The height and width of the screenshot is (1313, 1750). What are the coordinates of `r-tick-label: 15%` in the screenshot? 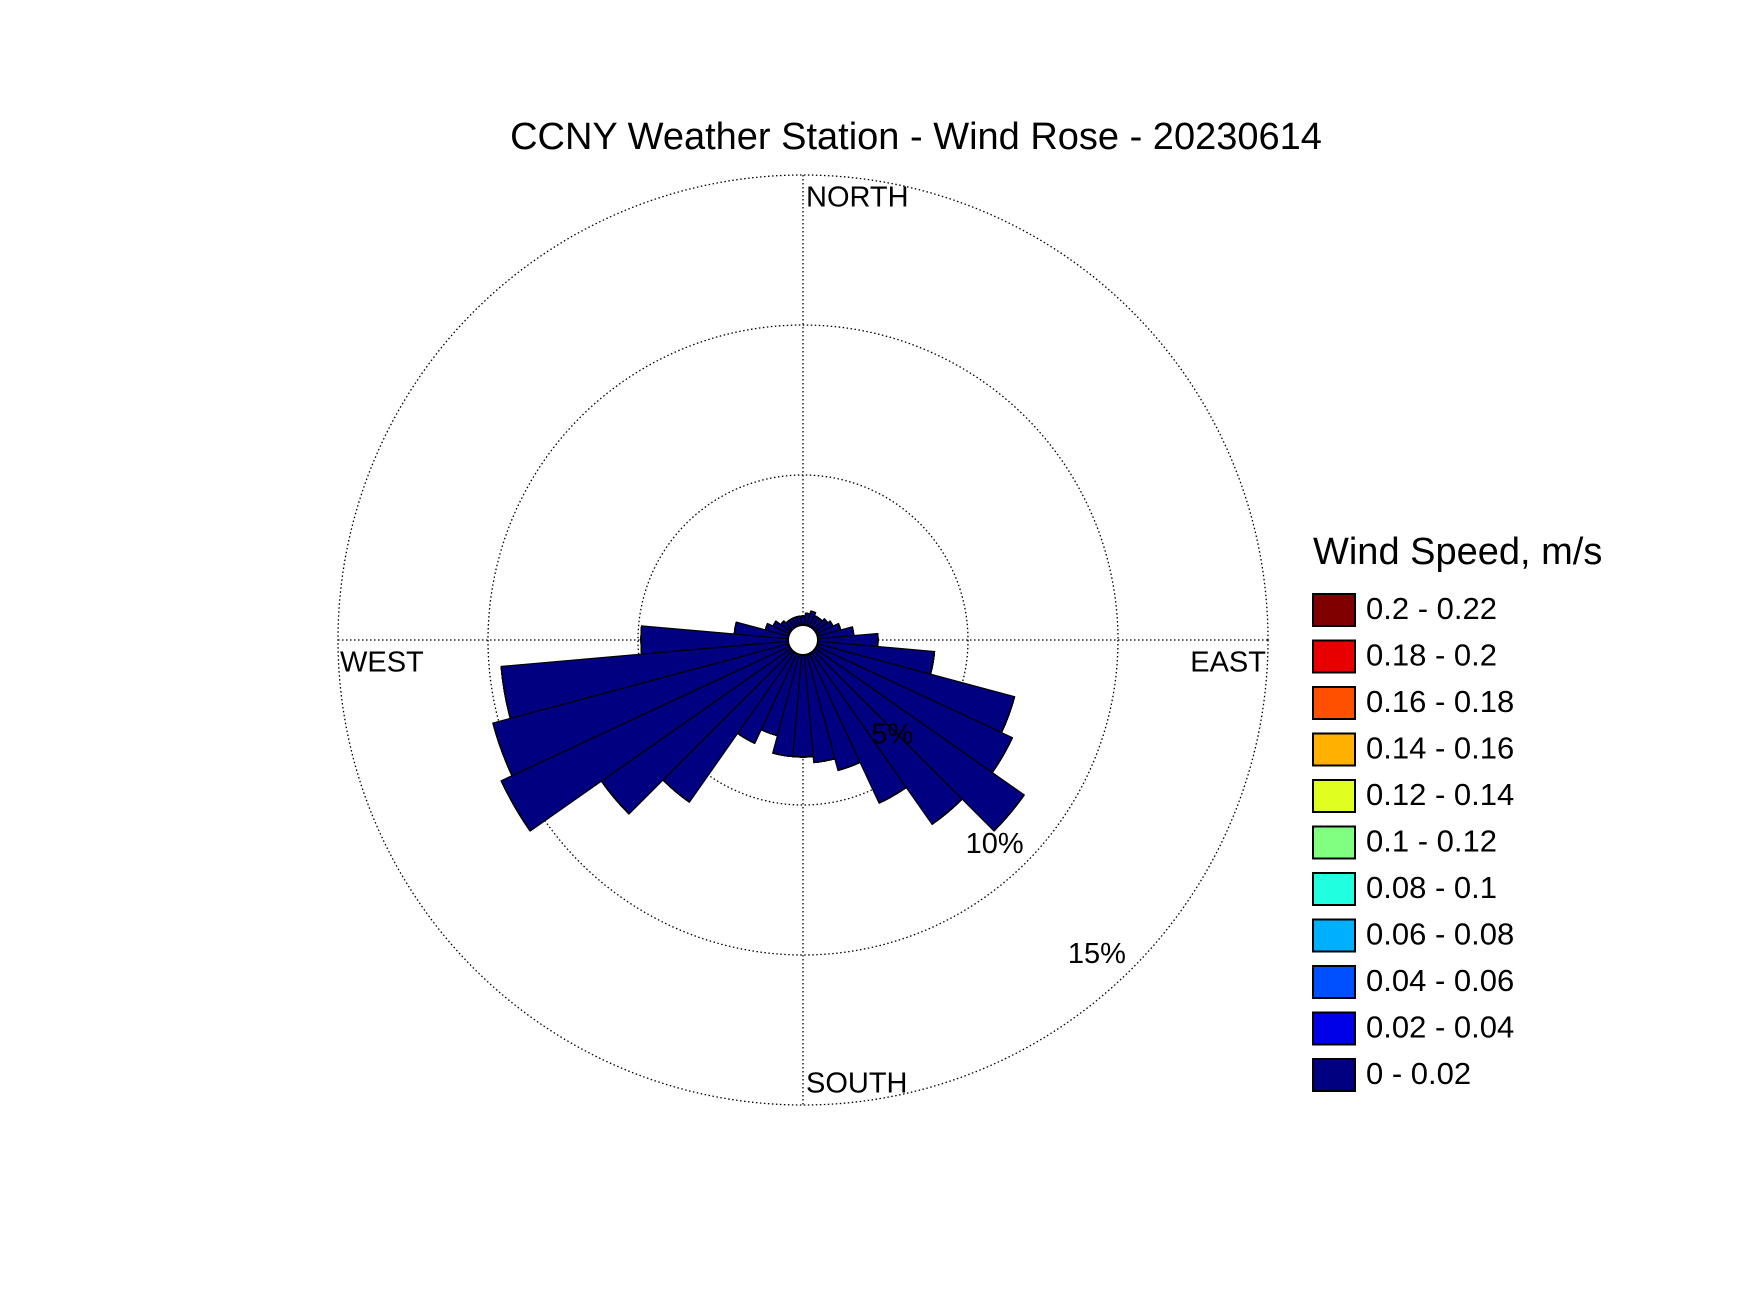 It's located at (1097, 954).